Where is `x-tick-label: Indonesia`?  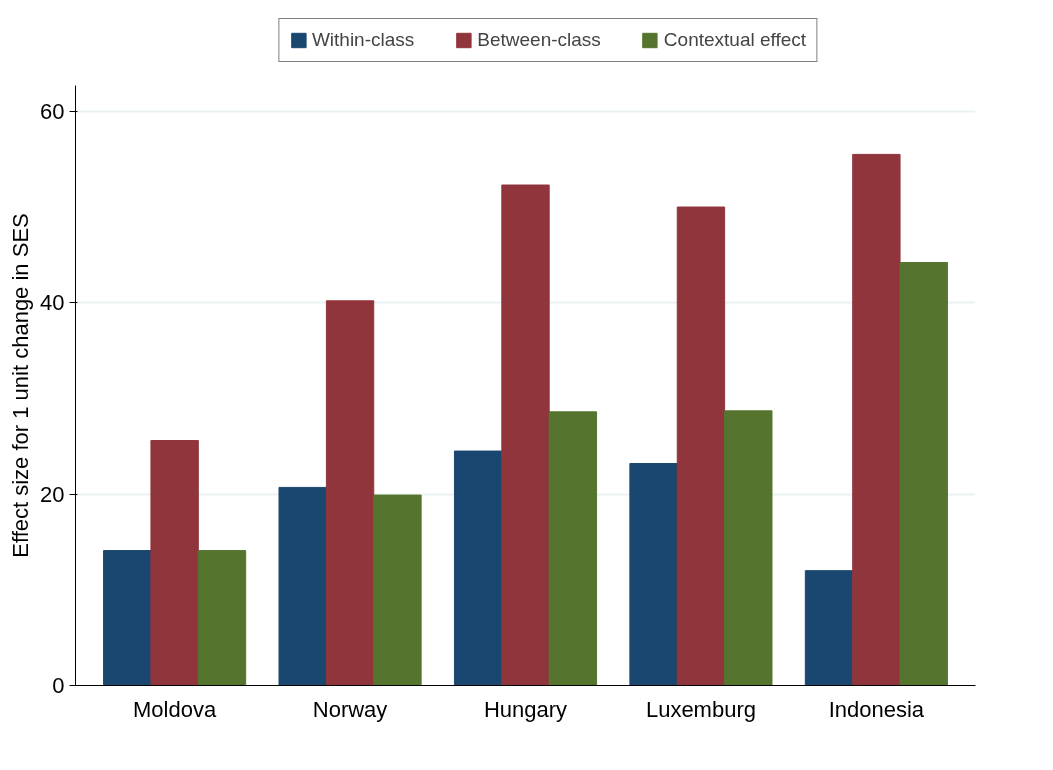 x-tick-label: Indonesia is located at coordinates (876, 709).